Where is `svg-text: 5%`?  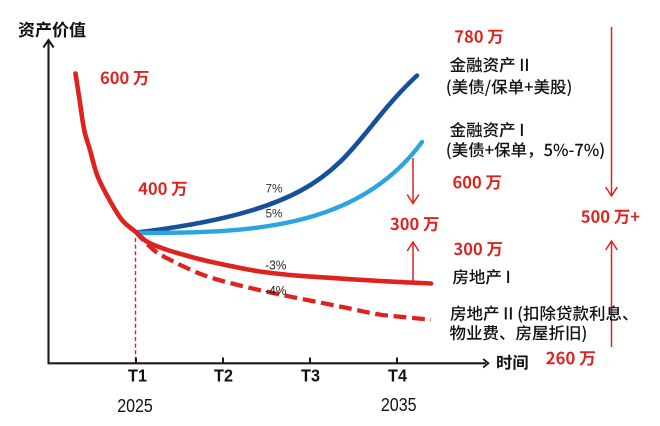
svg-text: 5% is located at coordinates (273, 213).